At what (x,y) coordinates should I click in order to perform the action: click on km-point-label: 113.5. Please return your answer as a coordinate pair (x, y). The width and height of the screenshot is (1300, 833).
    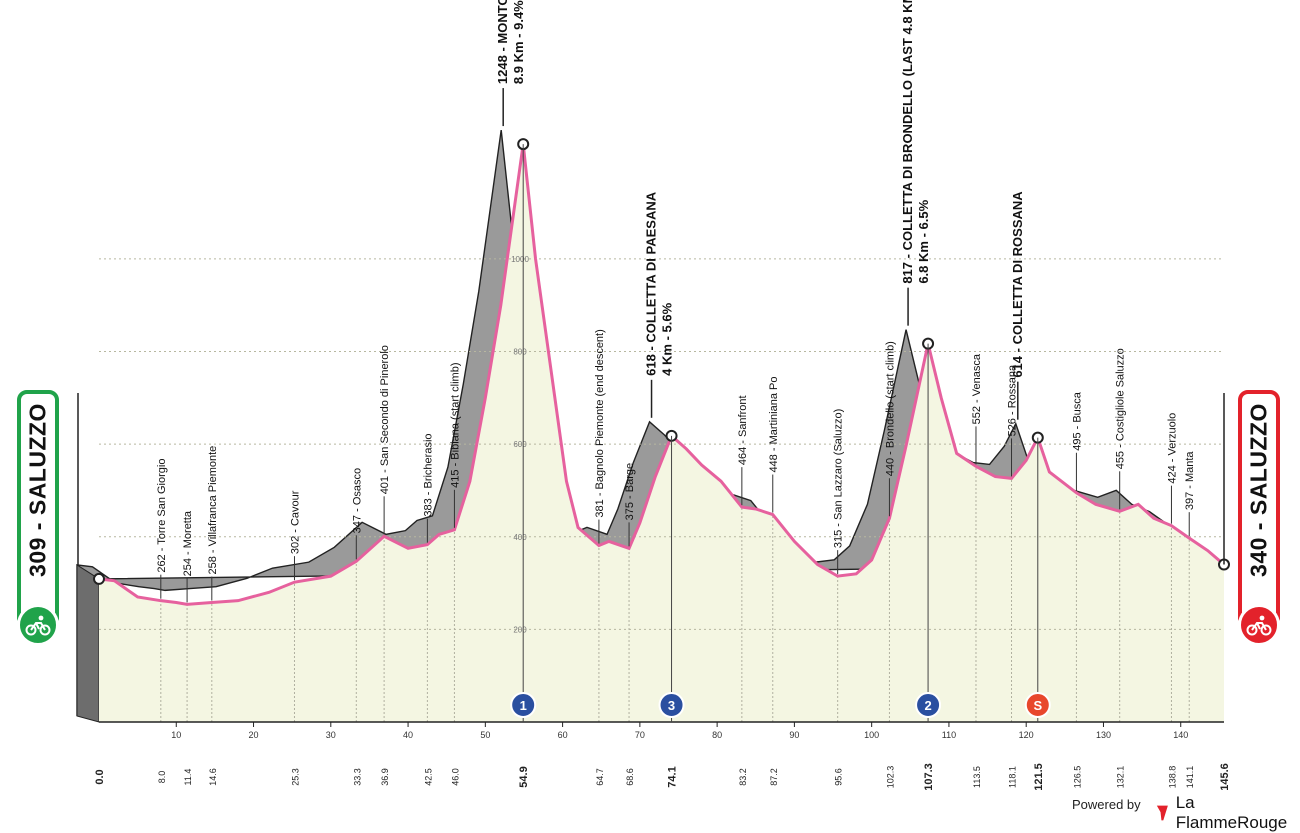
    Looking at the image, I should click on (977, 777).